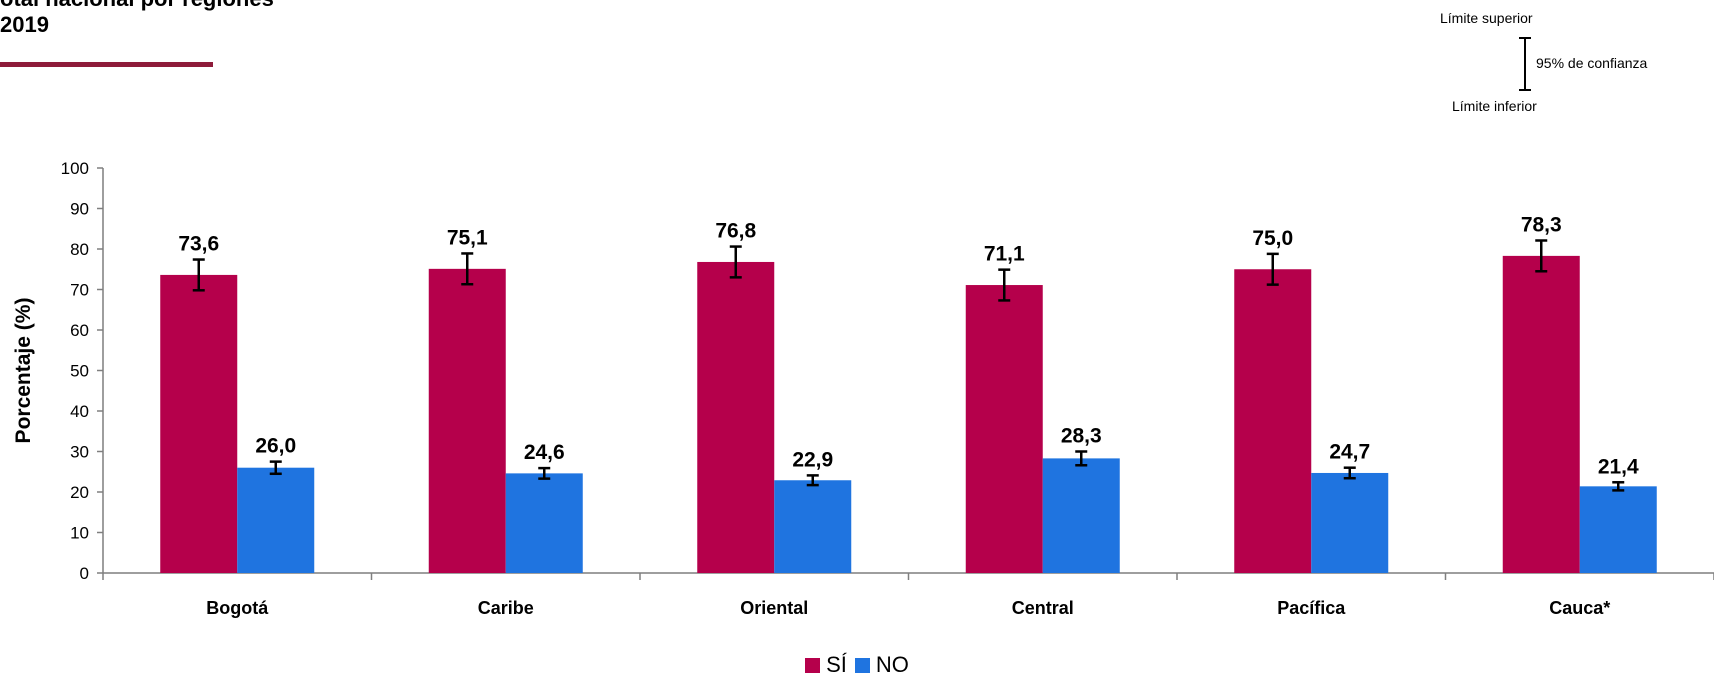  I want to click on y-tick-label: 90, so click(79, 209).